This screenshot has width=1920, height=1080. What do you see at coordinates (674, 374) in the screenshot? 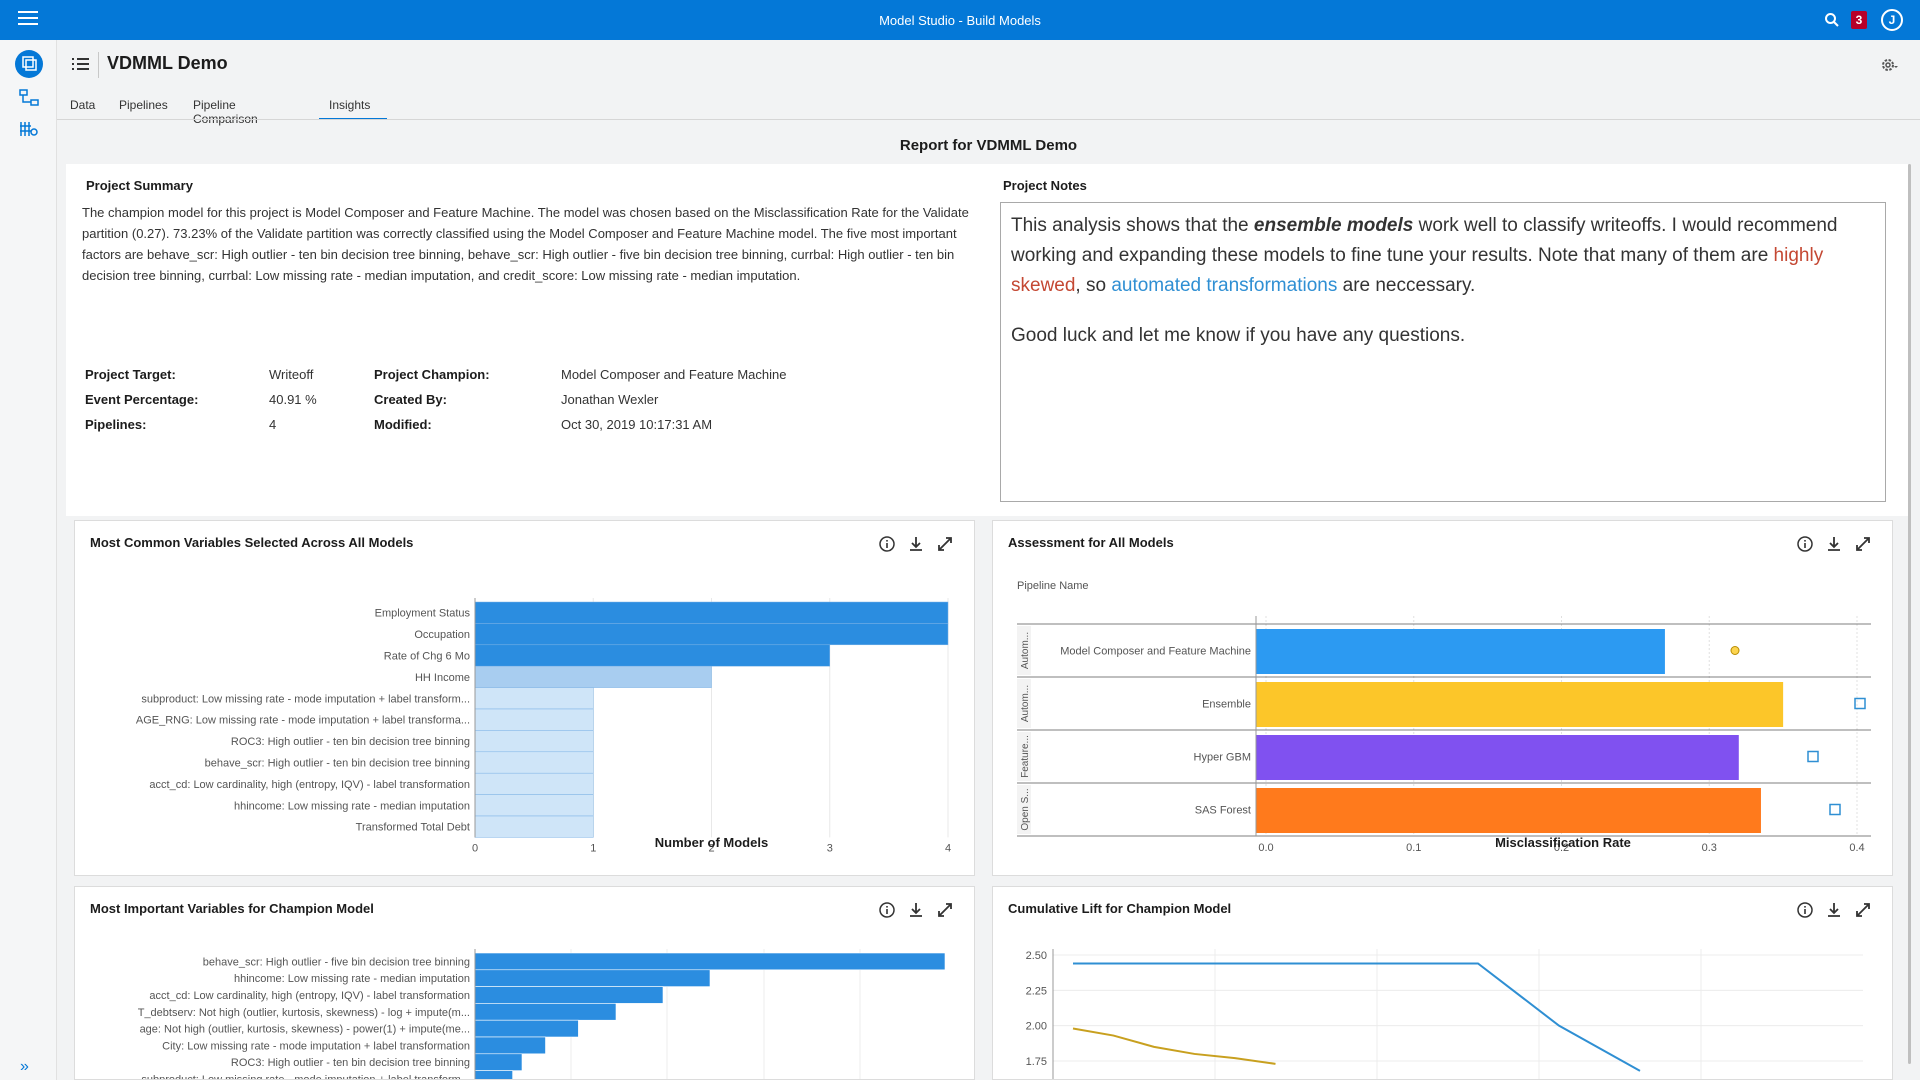
I see `project-champion-value: Model Composer and Feature Machine` at bounding box center [674, 374].